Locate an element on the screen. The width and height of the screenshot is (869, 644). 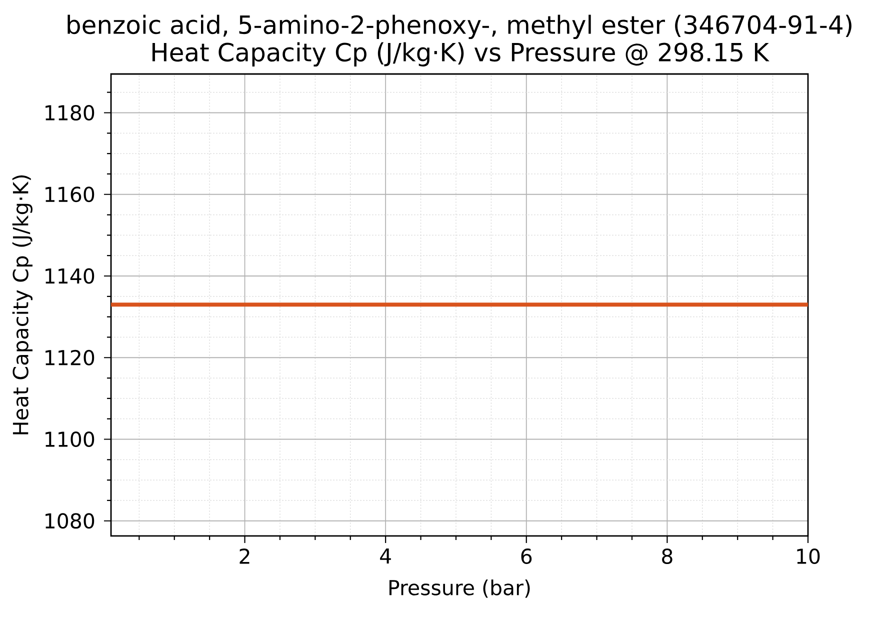
x-tick-label: 6 is located at coordinates (526, 556).